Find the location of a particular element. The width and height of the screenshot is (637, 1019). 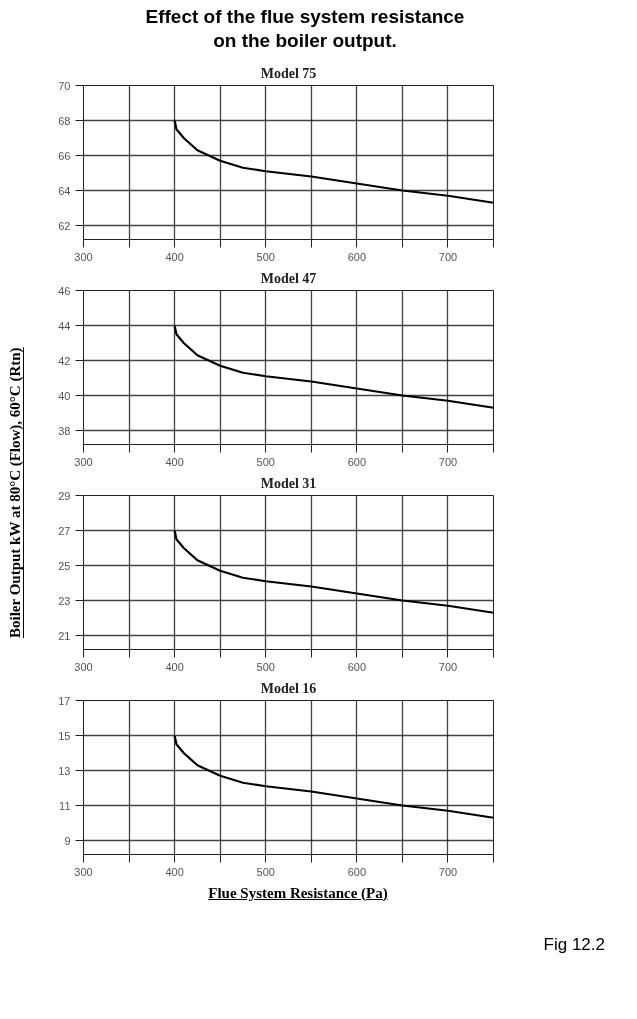

chart-title: Effect of the flue system resistance on the boiler output. is located at coordinates (305, 29).